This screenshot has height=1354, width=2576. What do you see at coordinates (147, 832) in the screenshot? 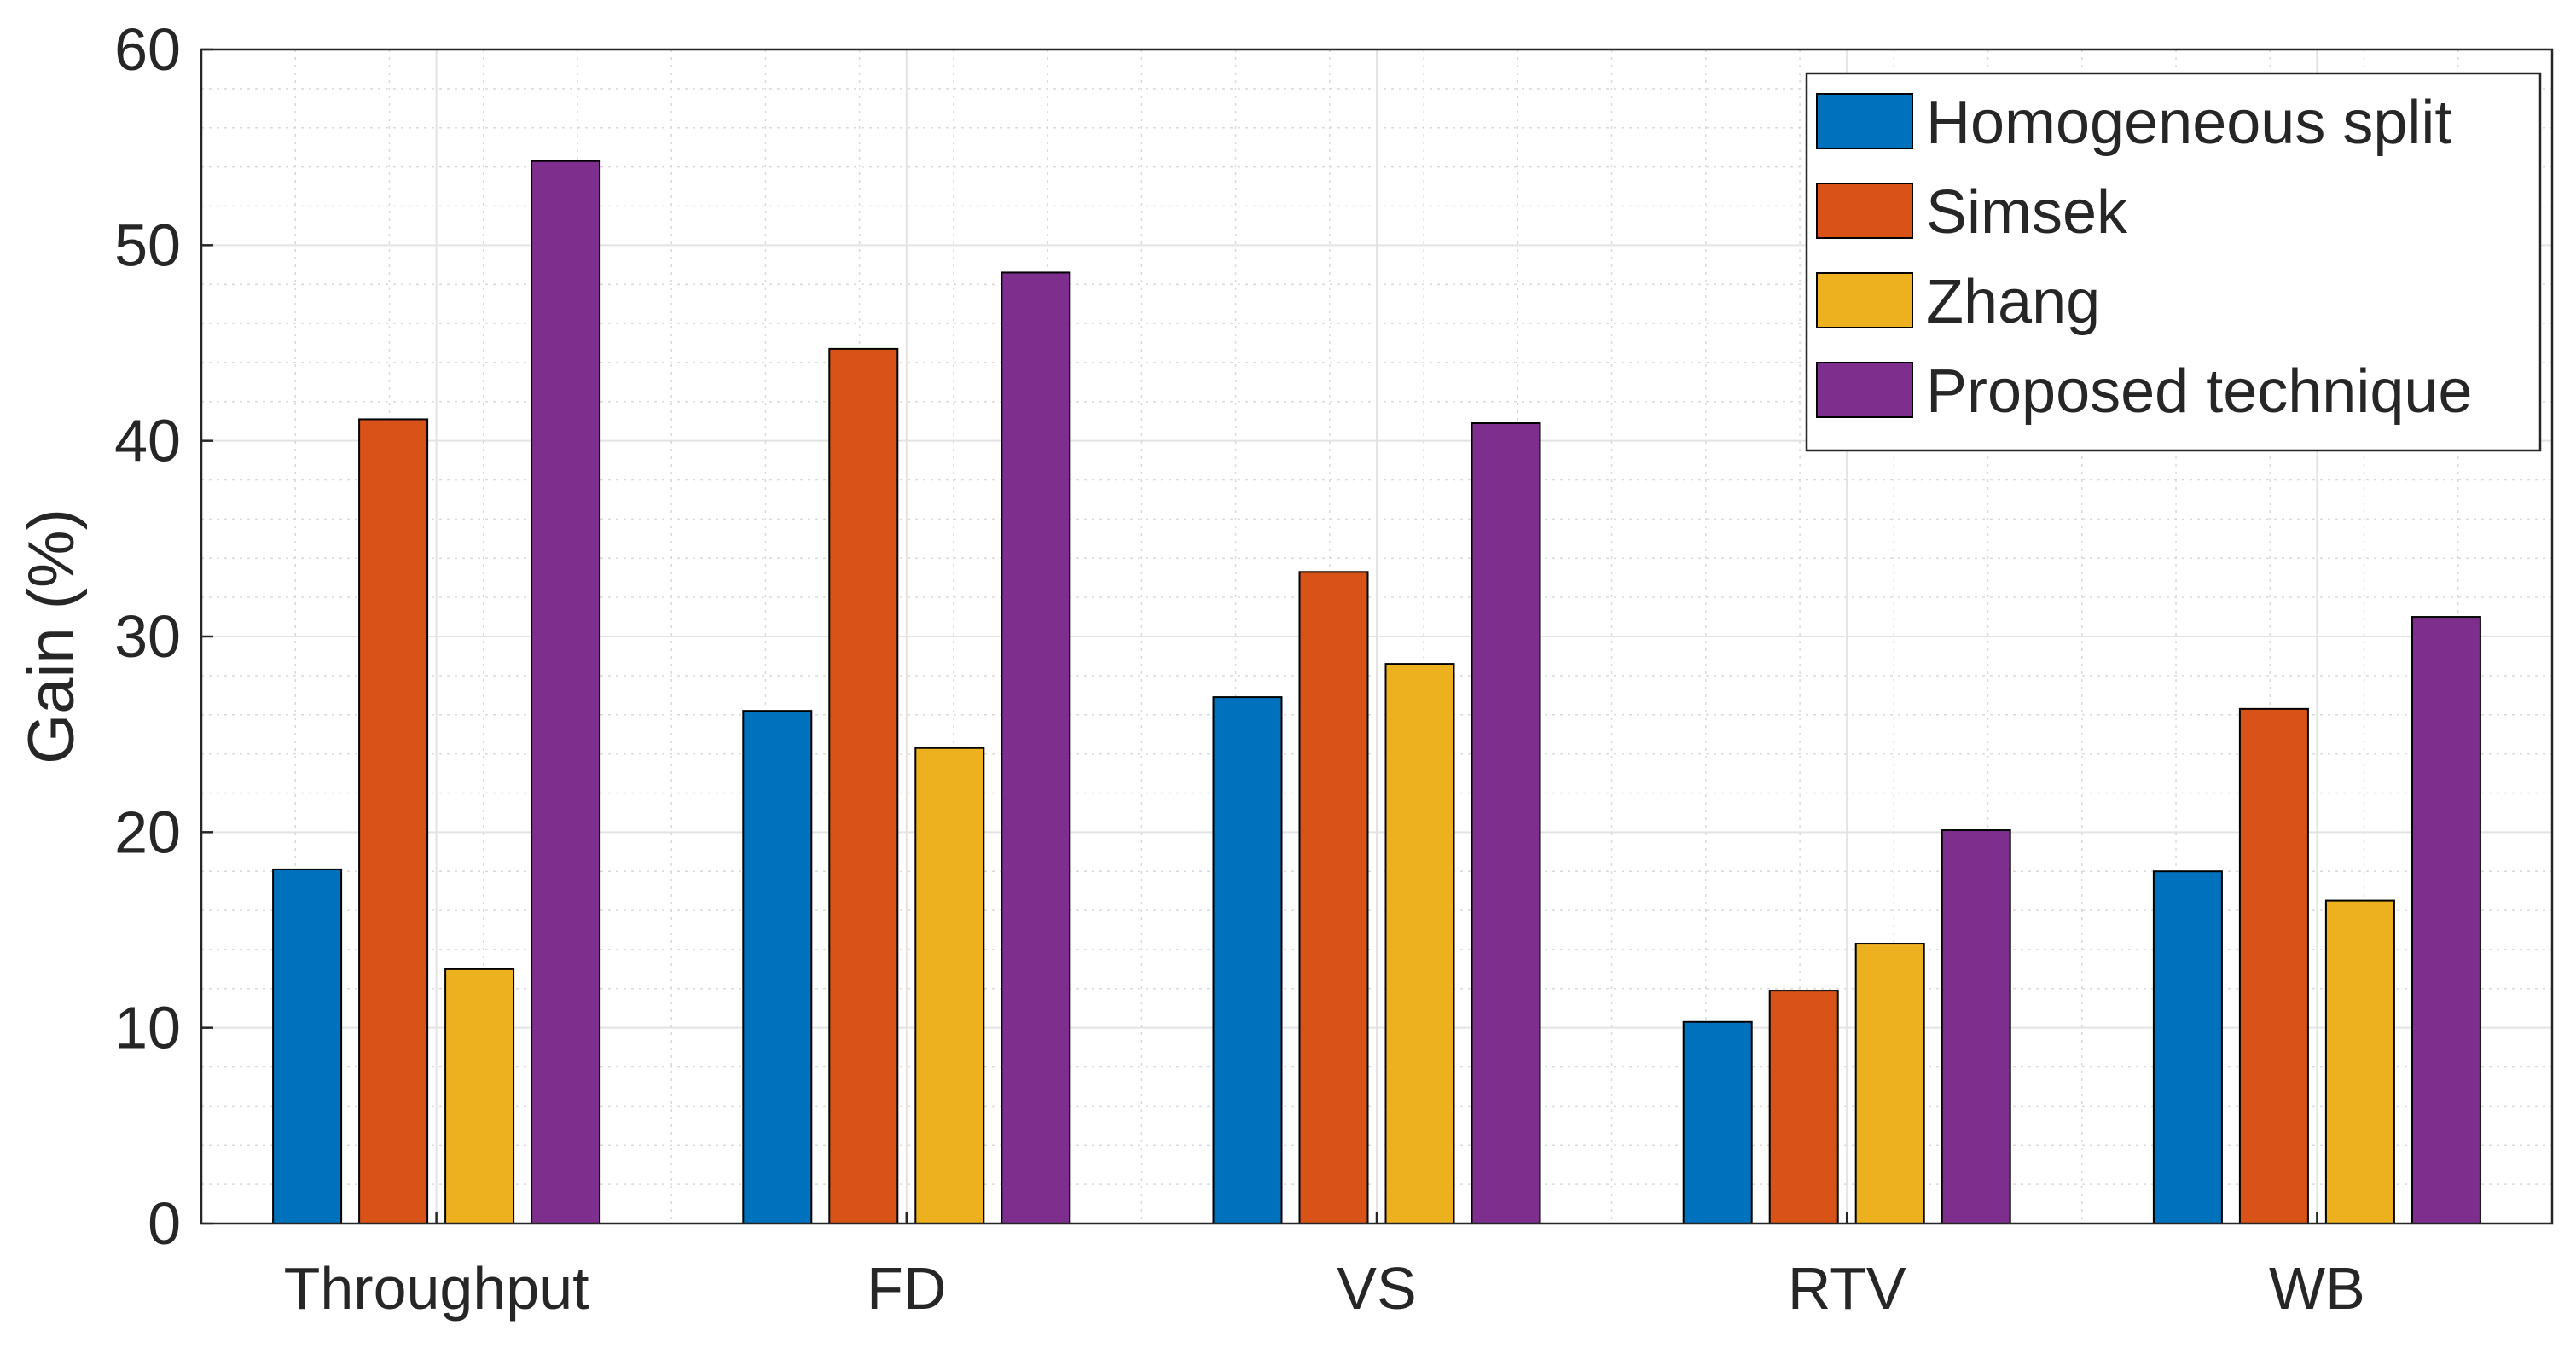
I see `y-tick-label: 20` at bounding box center [147, 832].